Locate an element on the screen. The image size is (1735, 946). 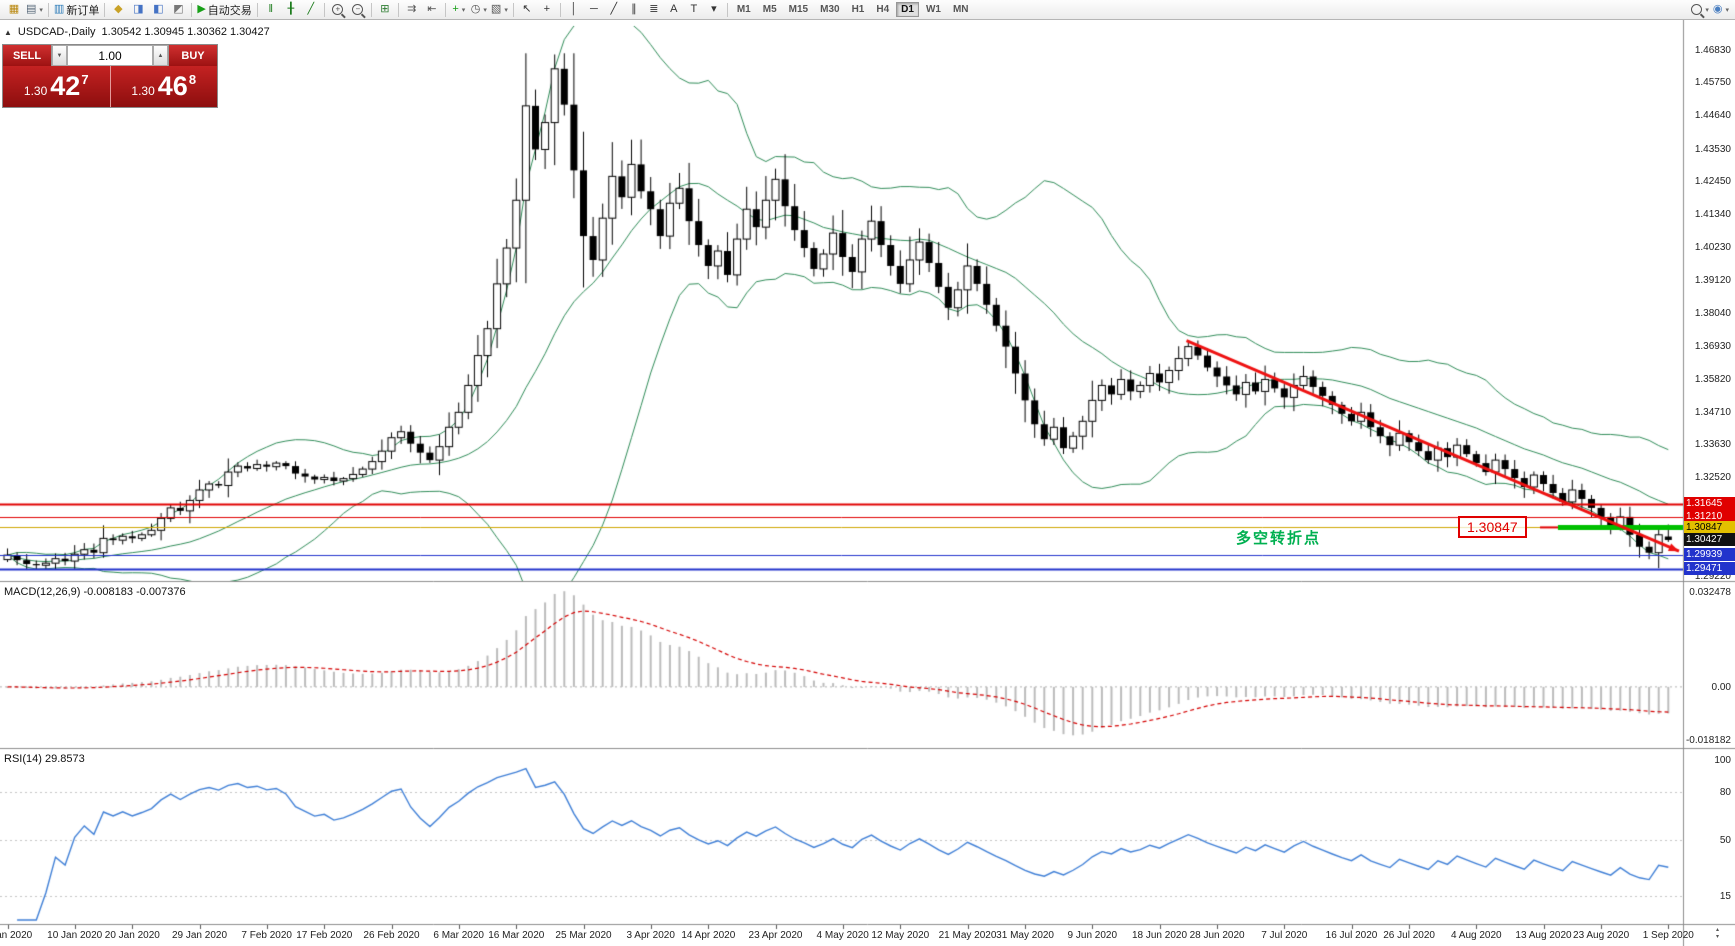
volume-increase-button: ▲ is located at coordinates (160, 55).